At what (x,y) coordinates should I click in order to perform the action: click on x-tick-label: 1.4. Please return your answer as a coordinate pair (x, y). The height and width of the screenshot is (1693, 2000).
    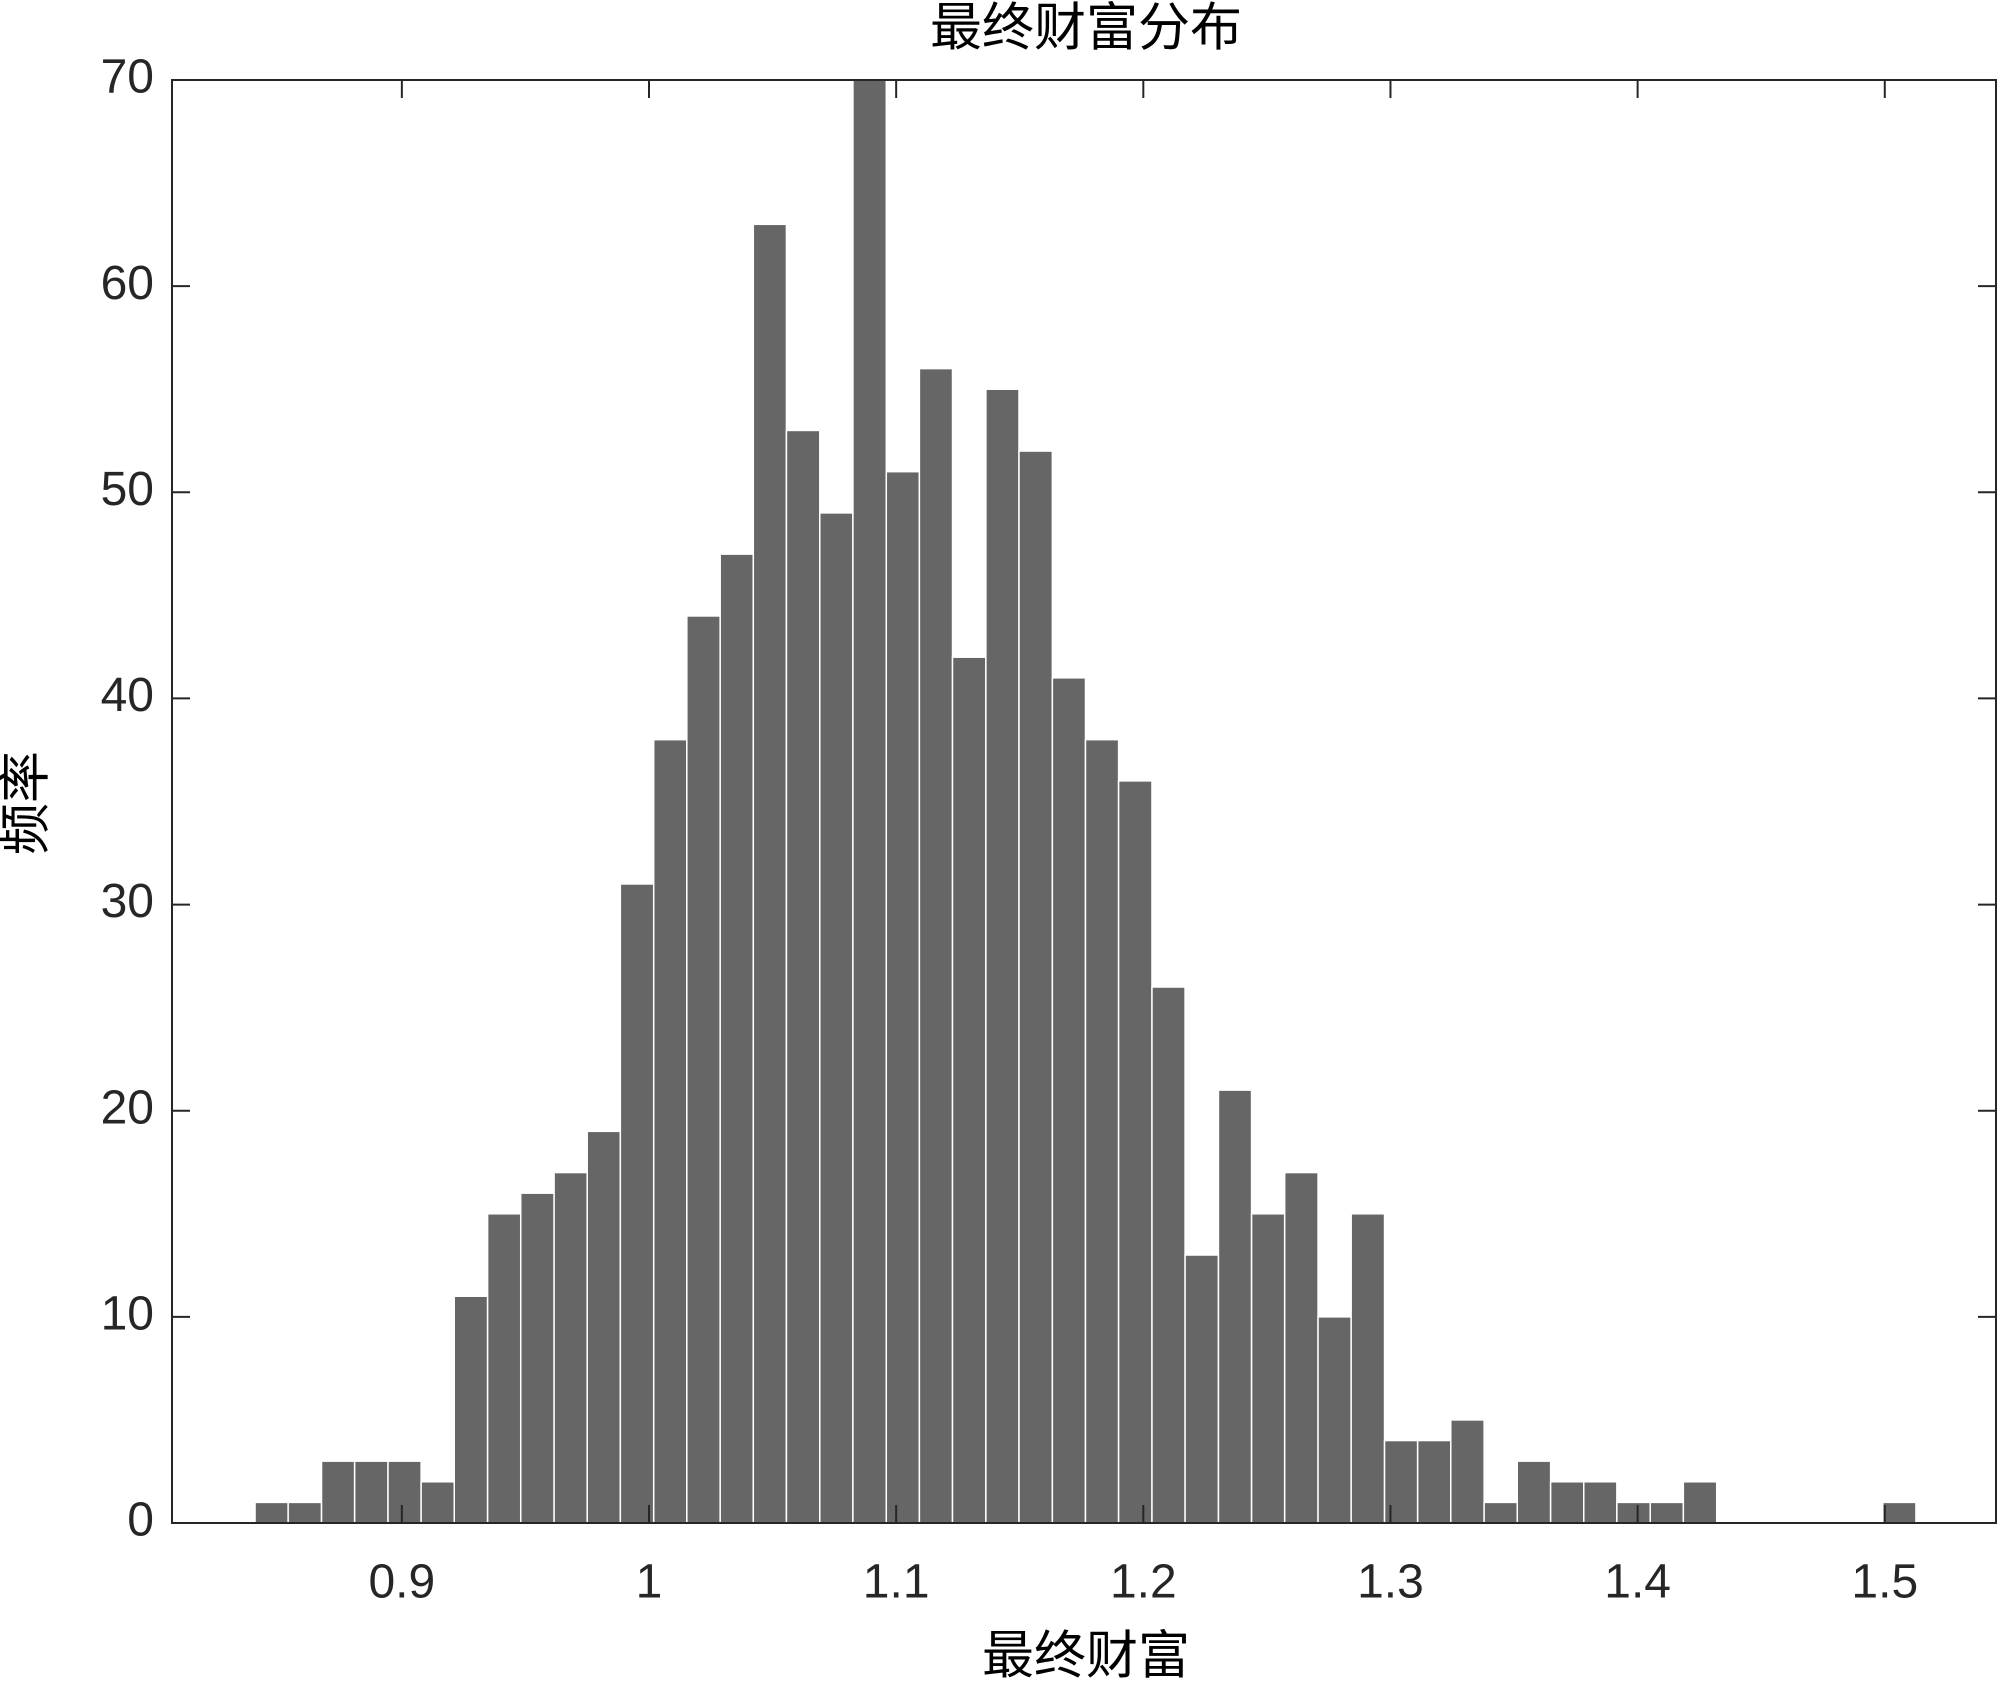
    Looking at the image, I should click on (1637, 1582).